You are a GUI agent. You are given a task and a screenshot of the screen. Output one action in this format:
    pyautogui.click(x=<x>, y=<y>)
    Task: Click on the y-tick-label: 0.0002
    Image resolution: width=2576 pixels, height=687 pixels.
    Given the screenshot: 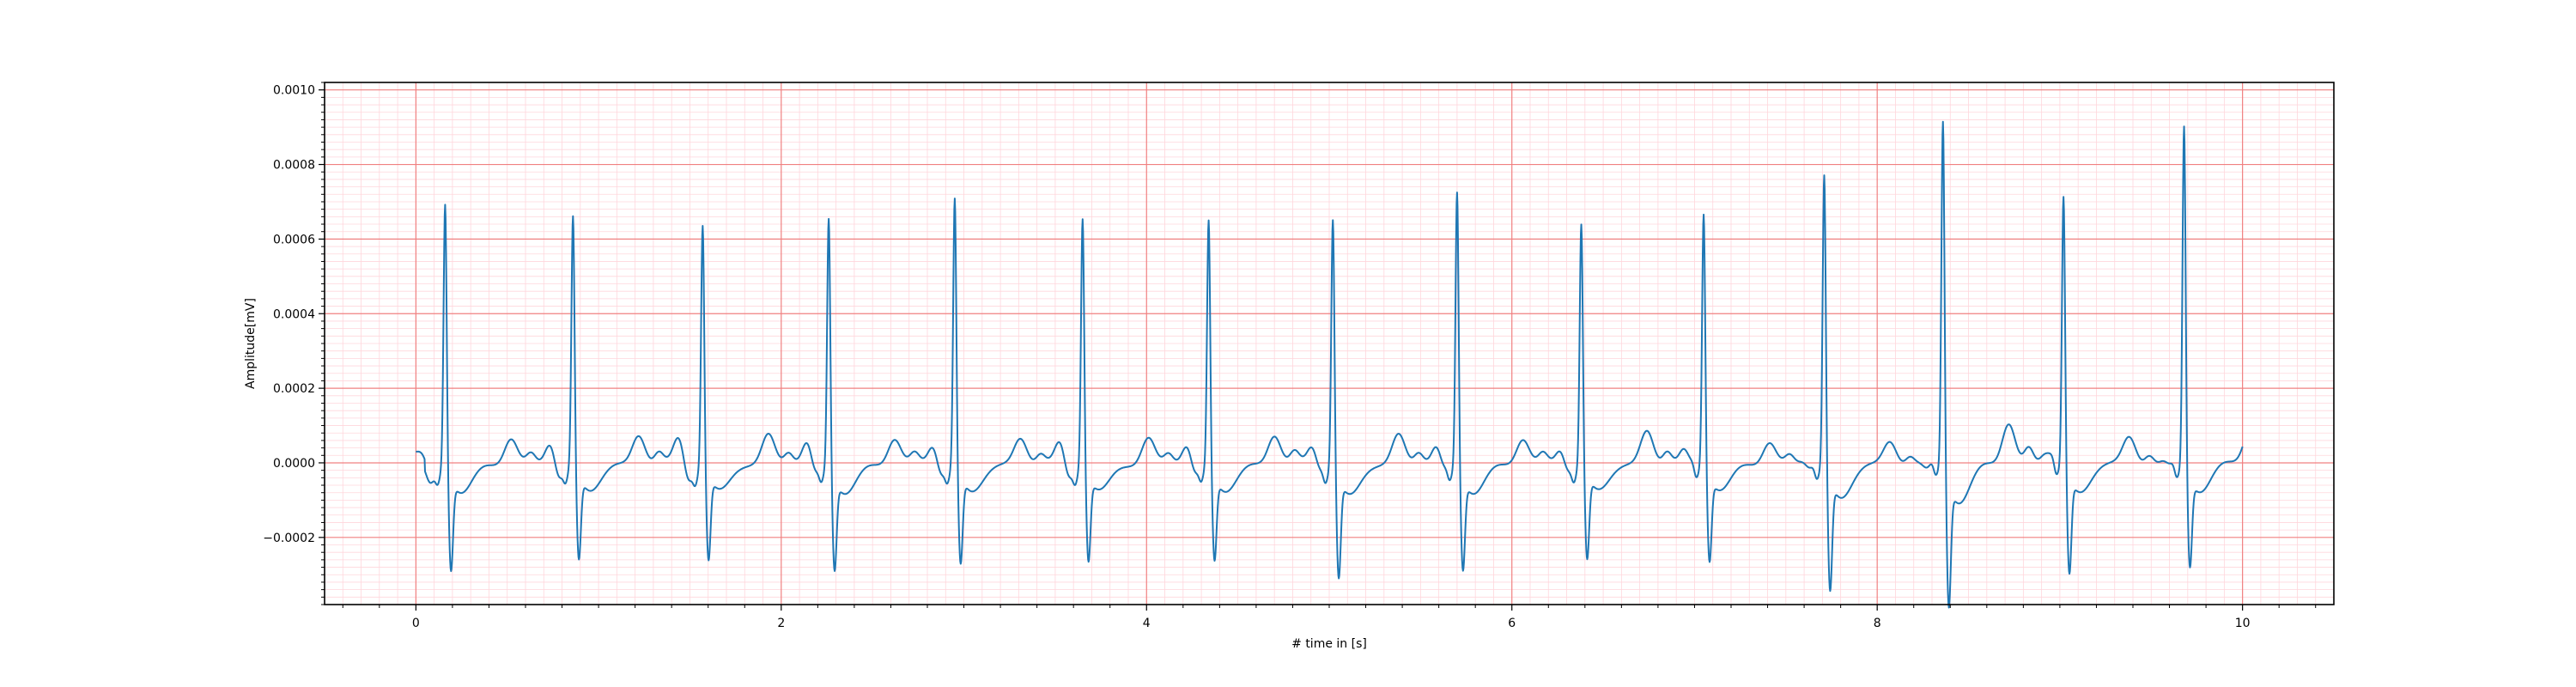 What is the action you would take?
    pyautogui.click(x=294, y=389)
    